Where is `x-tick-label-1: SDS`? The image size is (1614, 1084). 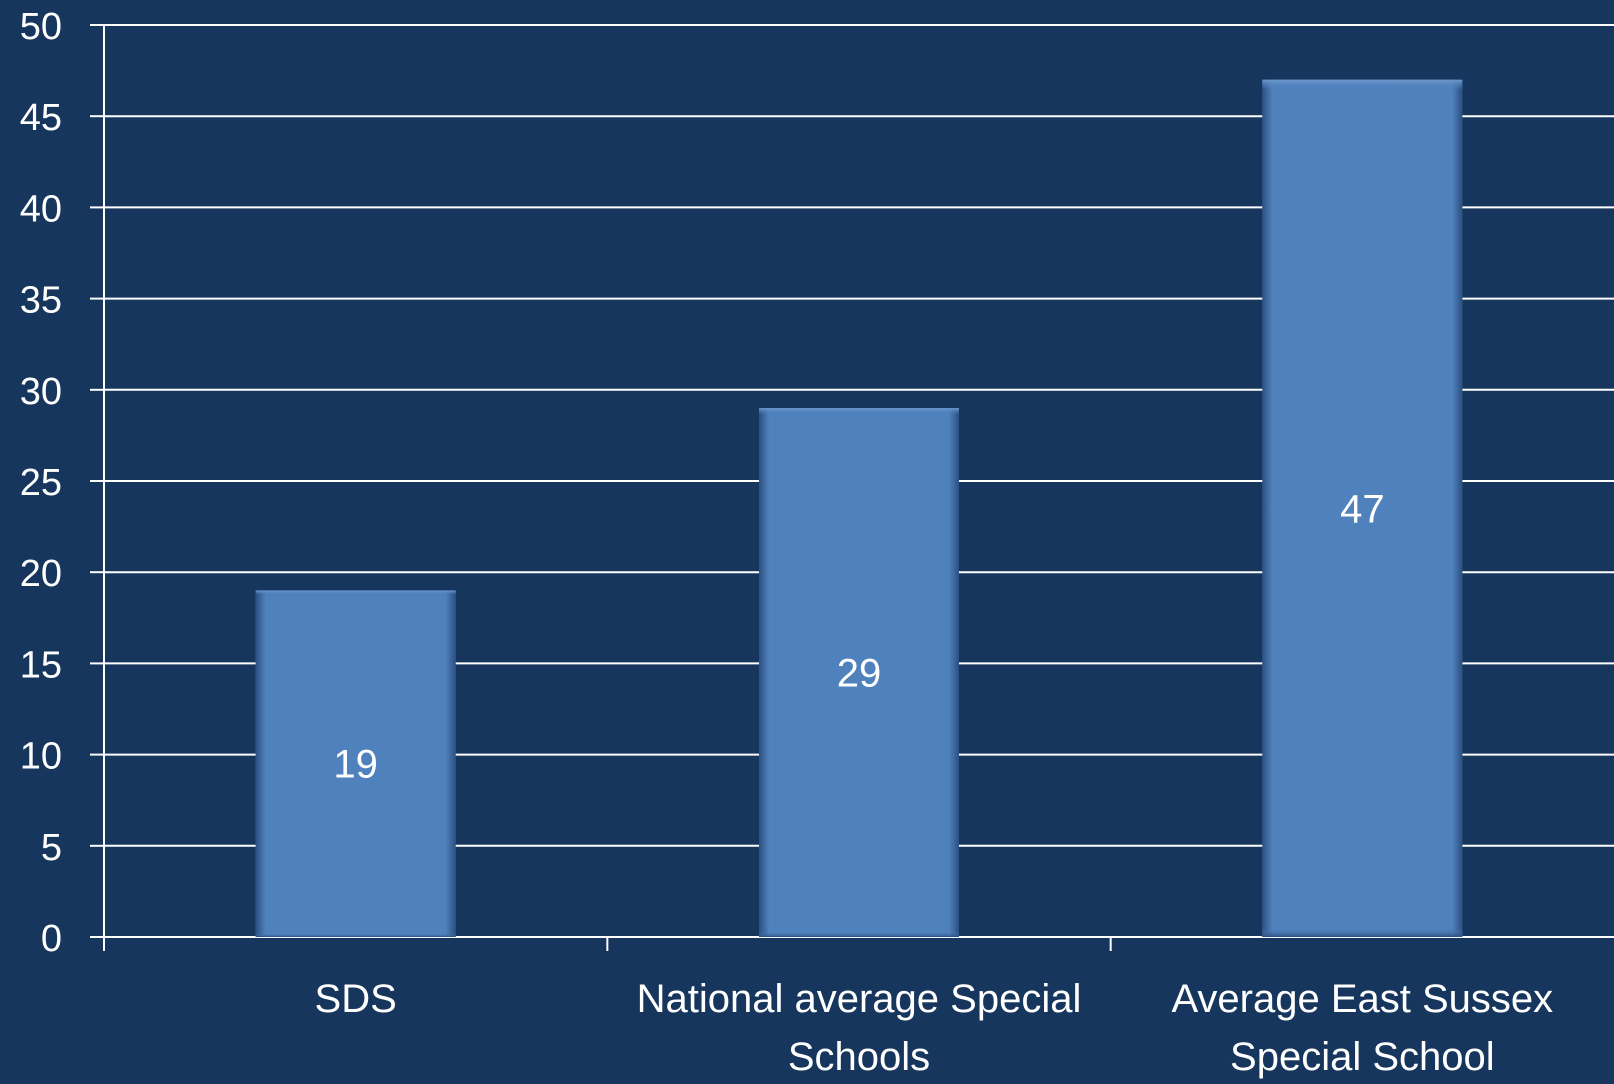
x-tick-label-1: SDS is located at coordinates (356, 999).